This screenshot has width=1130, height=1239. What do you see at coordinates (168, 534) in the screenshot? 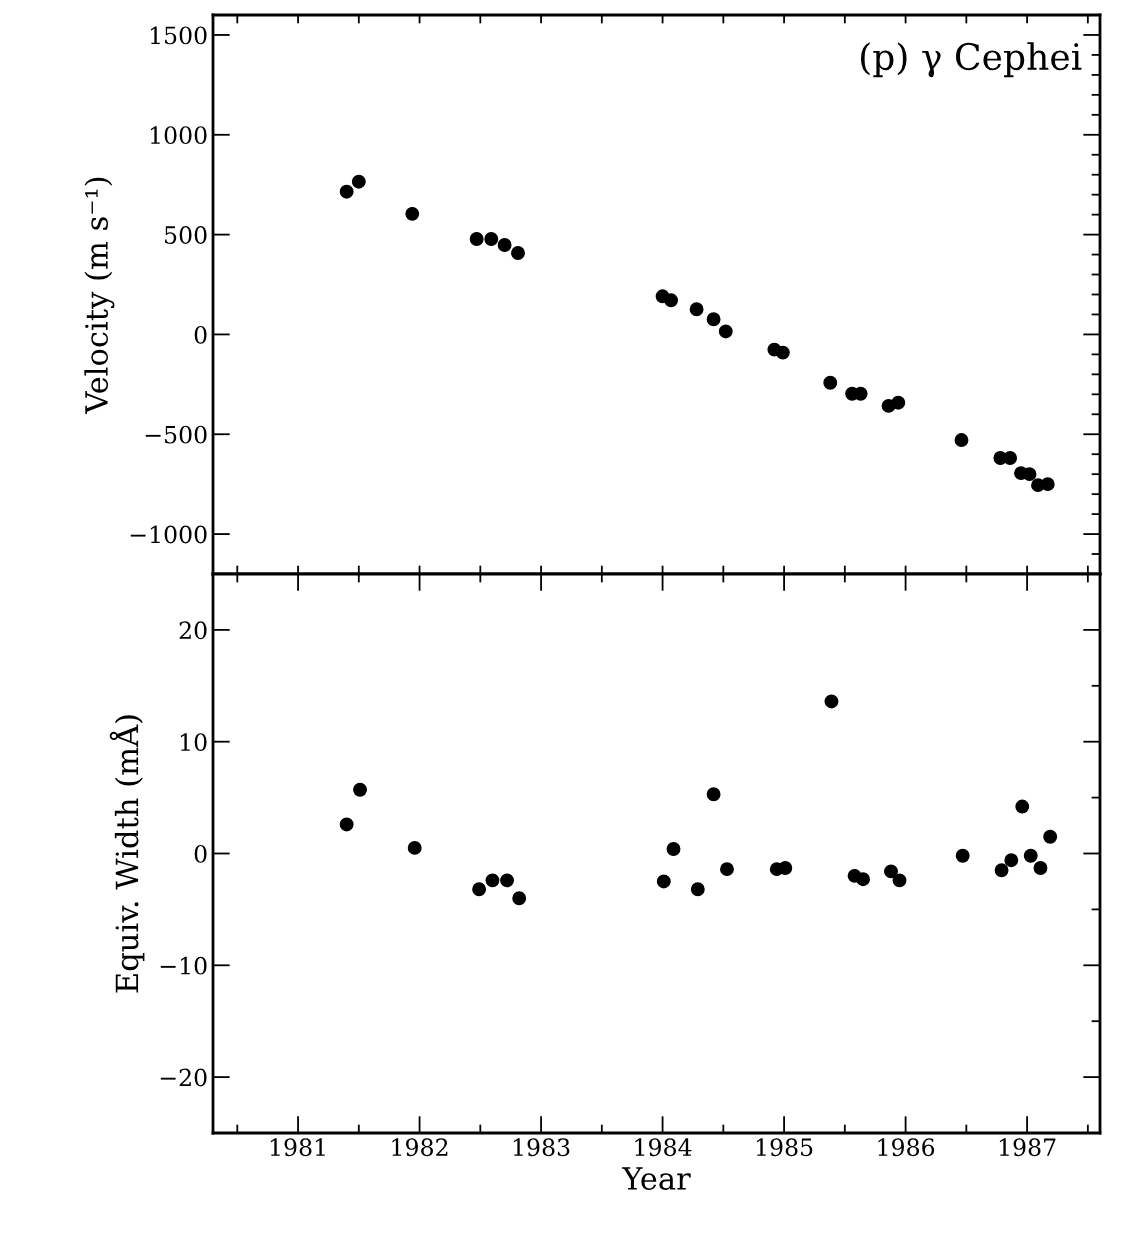
I see `y-tick-label: −1000` at bounding box center [168, 534].